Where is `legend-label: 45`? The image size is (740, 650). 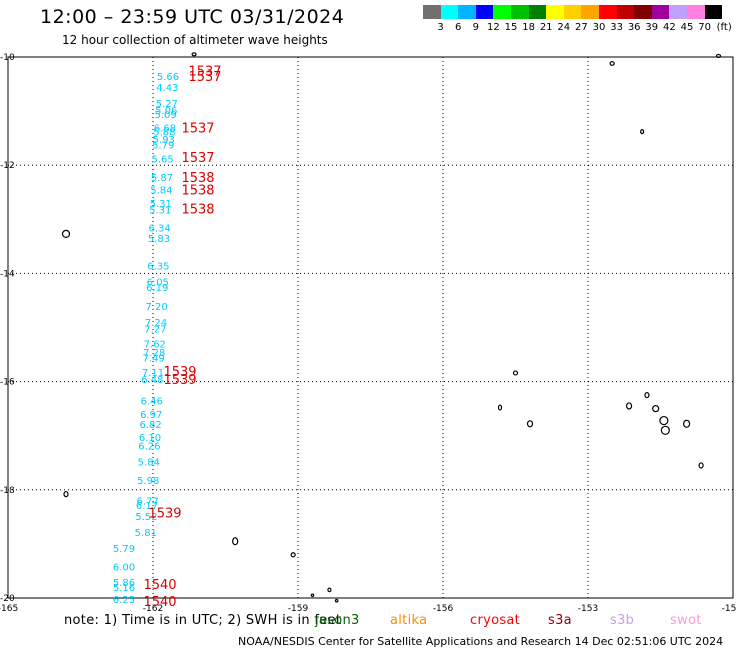
legend-label: 45 is located at coordinates (687, 27).